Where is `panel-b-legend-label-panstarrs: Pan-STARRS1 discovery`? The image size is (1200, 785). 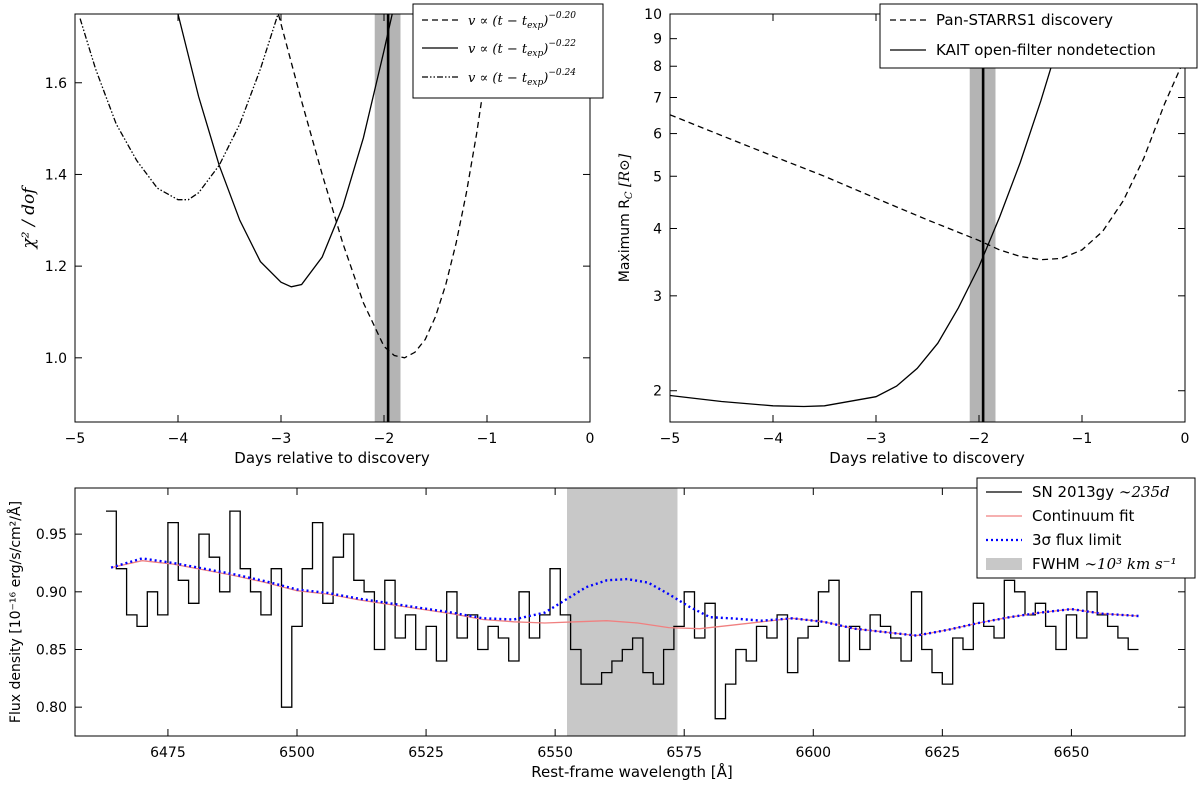
panel-b-legend-label-panstarrs: Pan-STARRS1 discovery is located at coordinates (1024, 20).